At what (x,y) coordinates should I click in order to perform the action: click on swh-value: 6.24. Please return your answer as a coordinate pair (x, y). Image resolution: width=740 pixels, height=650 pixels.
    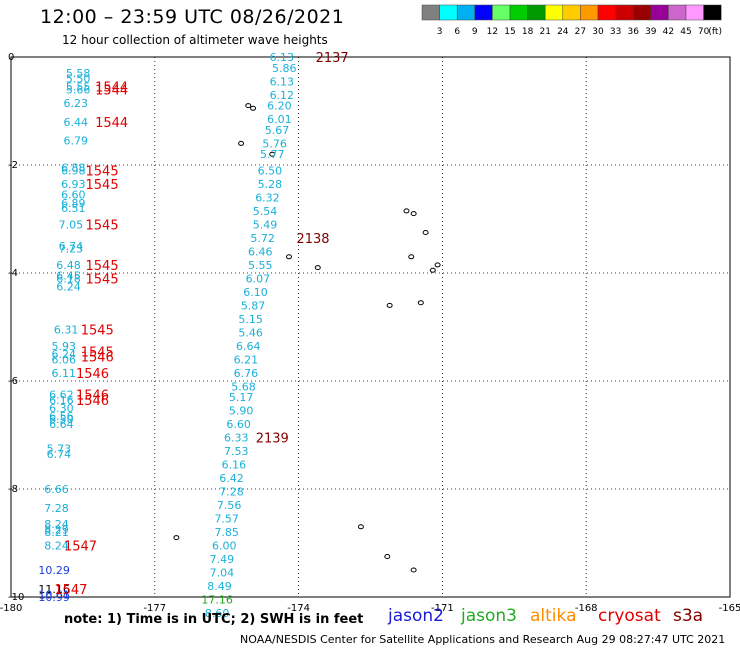
    Looking at the image, I should click on (63, 354).